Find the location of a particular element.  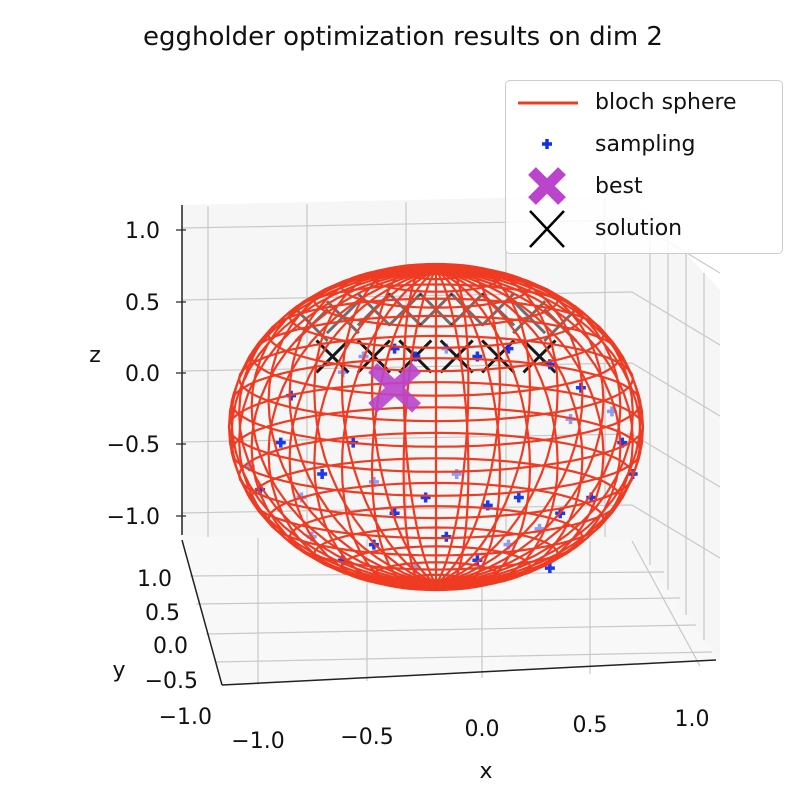

x-gridline-floor is located at coordinates (666, 603).